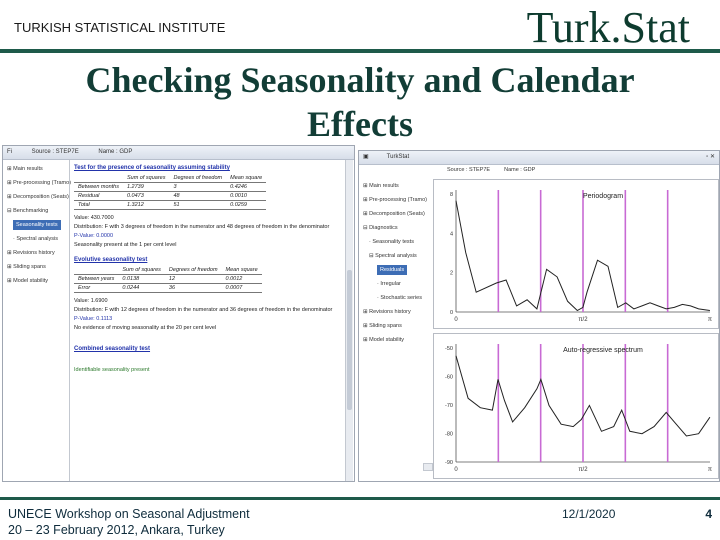 This screenshot has height=540, width=720. Describe the element at coordinates (28, 211) in the screenshot. I see `tree-item: ⊟ Benchmarking` at that location.